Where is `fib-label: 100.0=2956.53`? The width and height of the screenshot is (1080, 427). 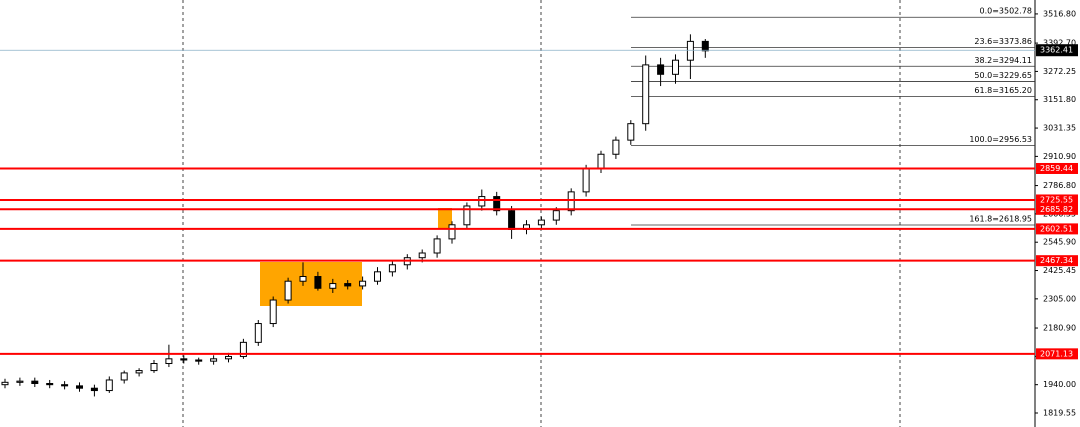 fib-label: 100.0=2956.53 is located at coordinates (1000, 139).